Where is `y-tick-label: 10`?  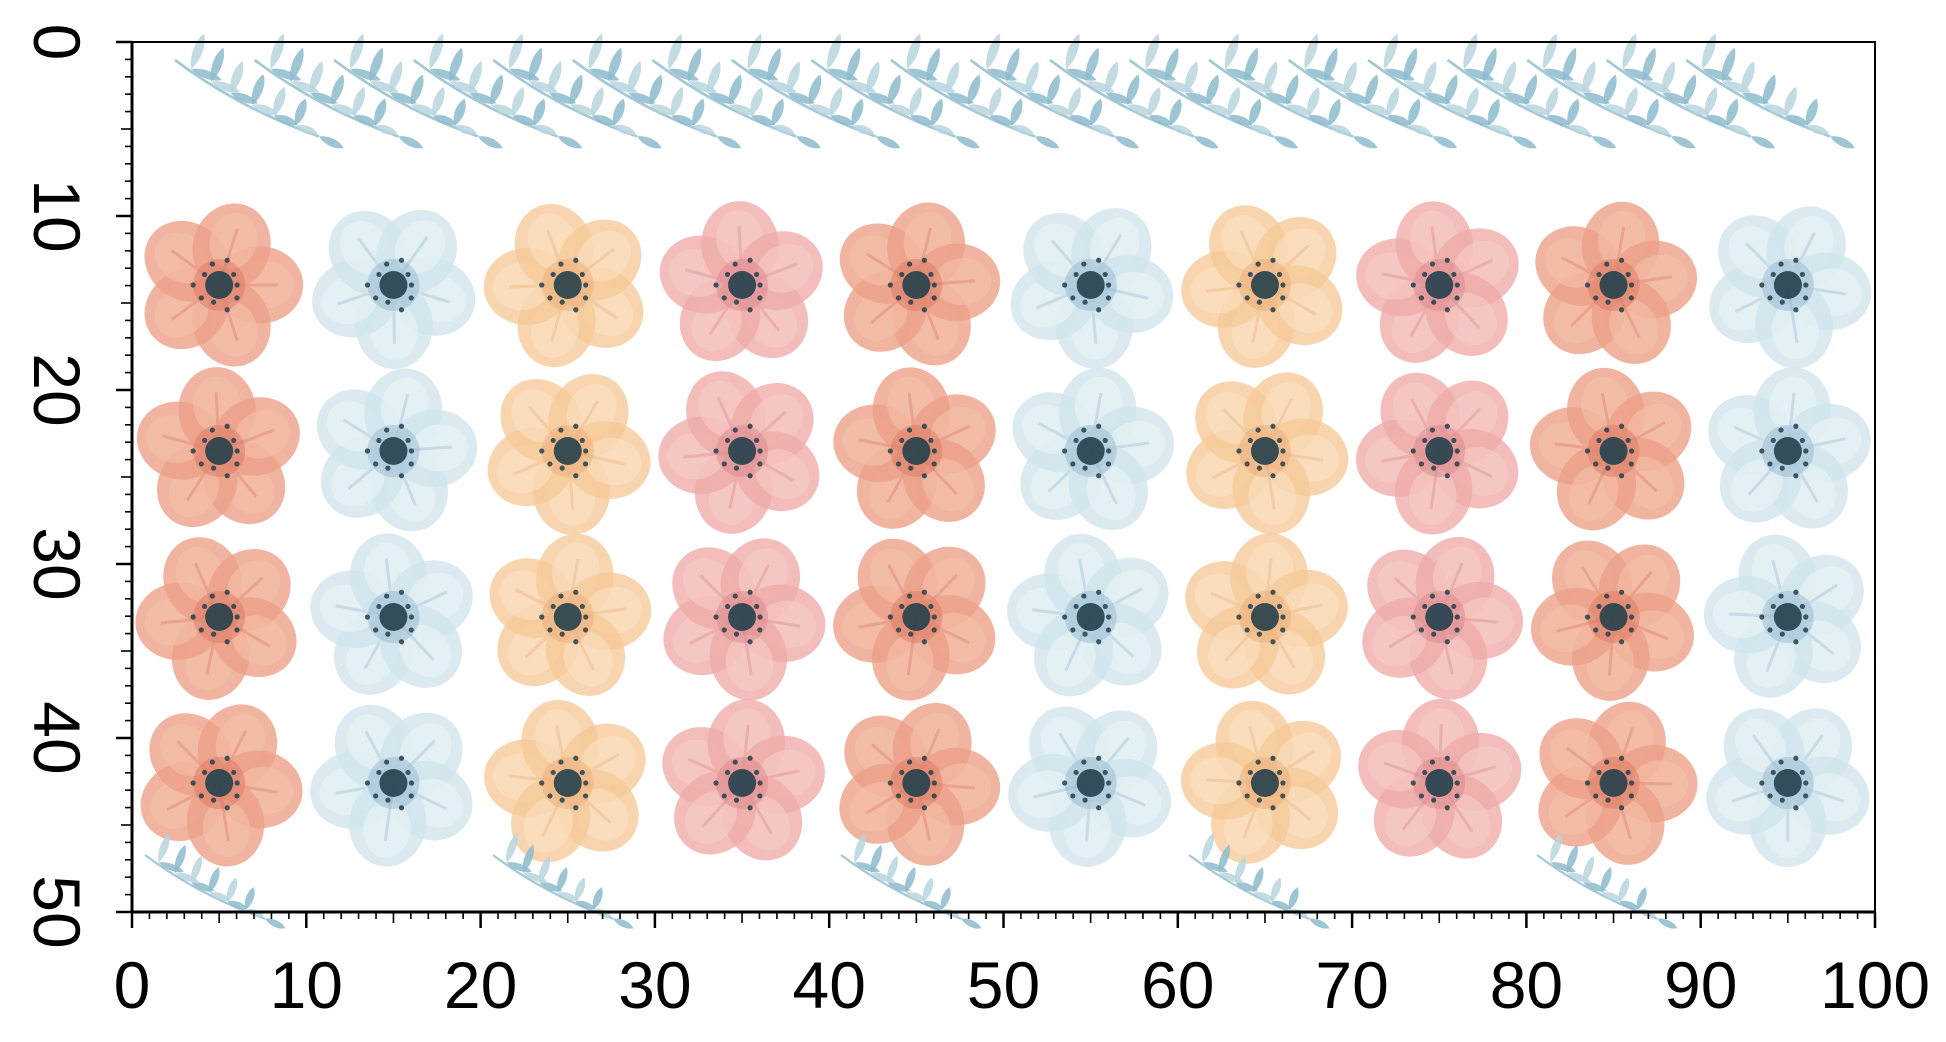
y-tick-label: 10 is located at coordinates (57, 215).